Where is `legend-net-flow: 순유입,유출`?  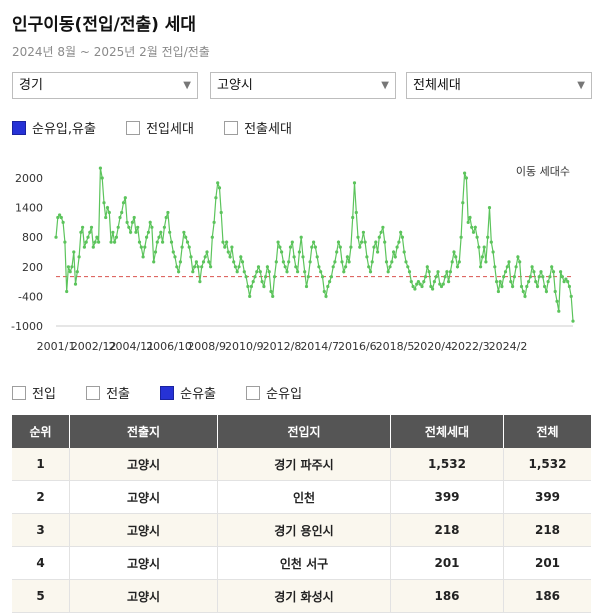 legend-net-flow: 순유입,유출 is located at coordinates (54, 127).